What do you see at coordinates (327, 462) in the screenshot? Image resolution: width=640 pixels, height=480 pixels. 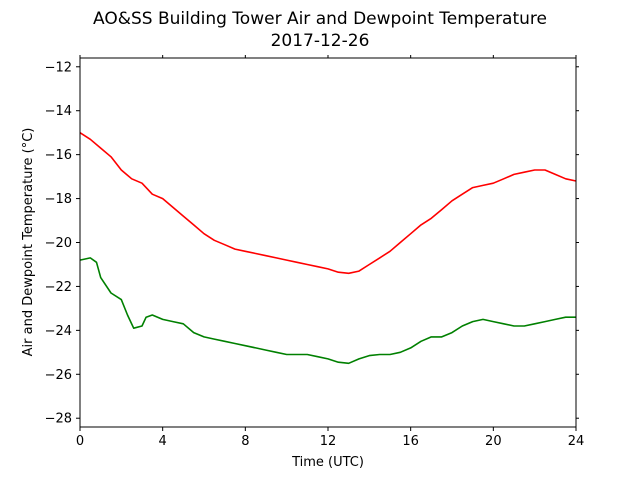 I see `x-axis-label: Time (UTC)` at bounding box center [327, 462].